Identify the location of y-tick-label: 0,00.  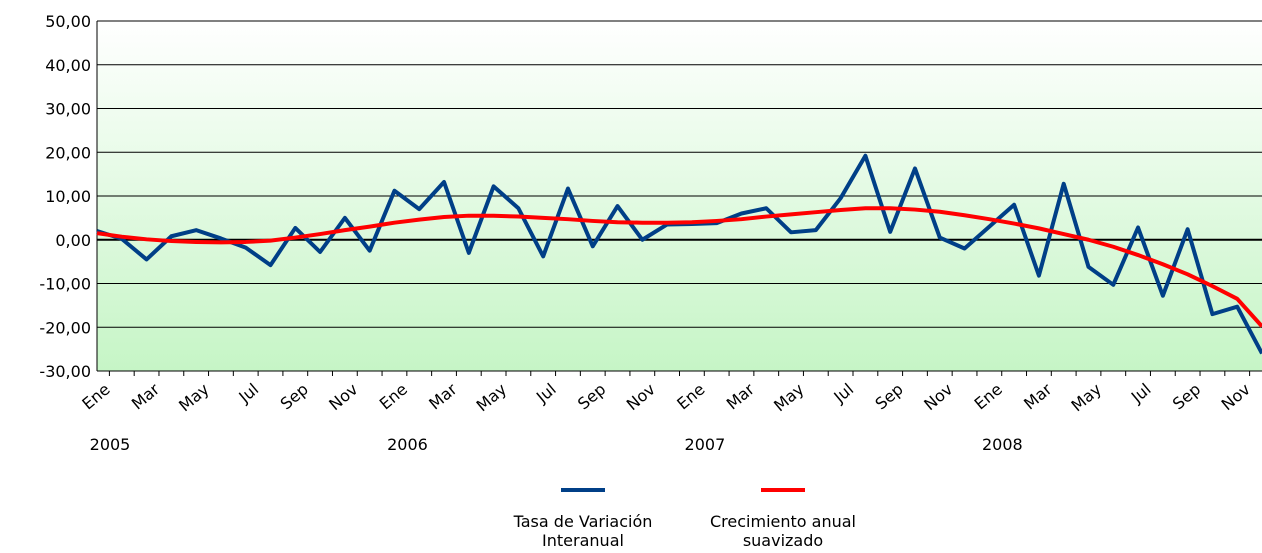
(73, 240).